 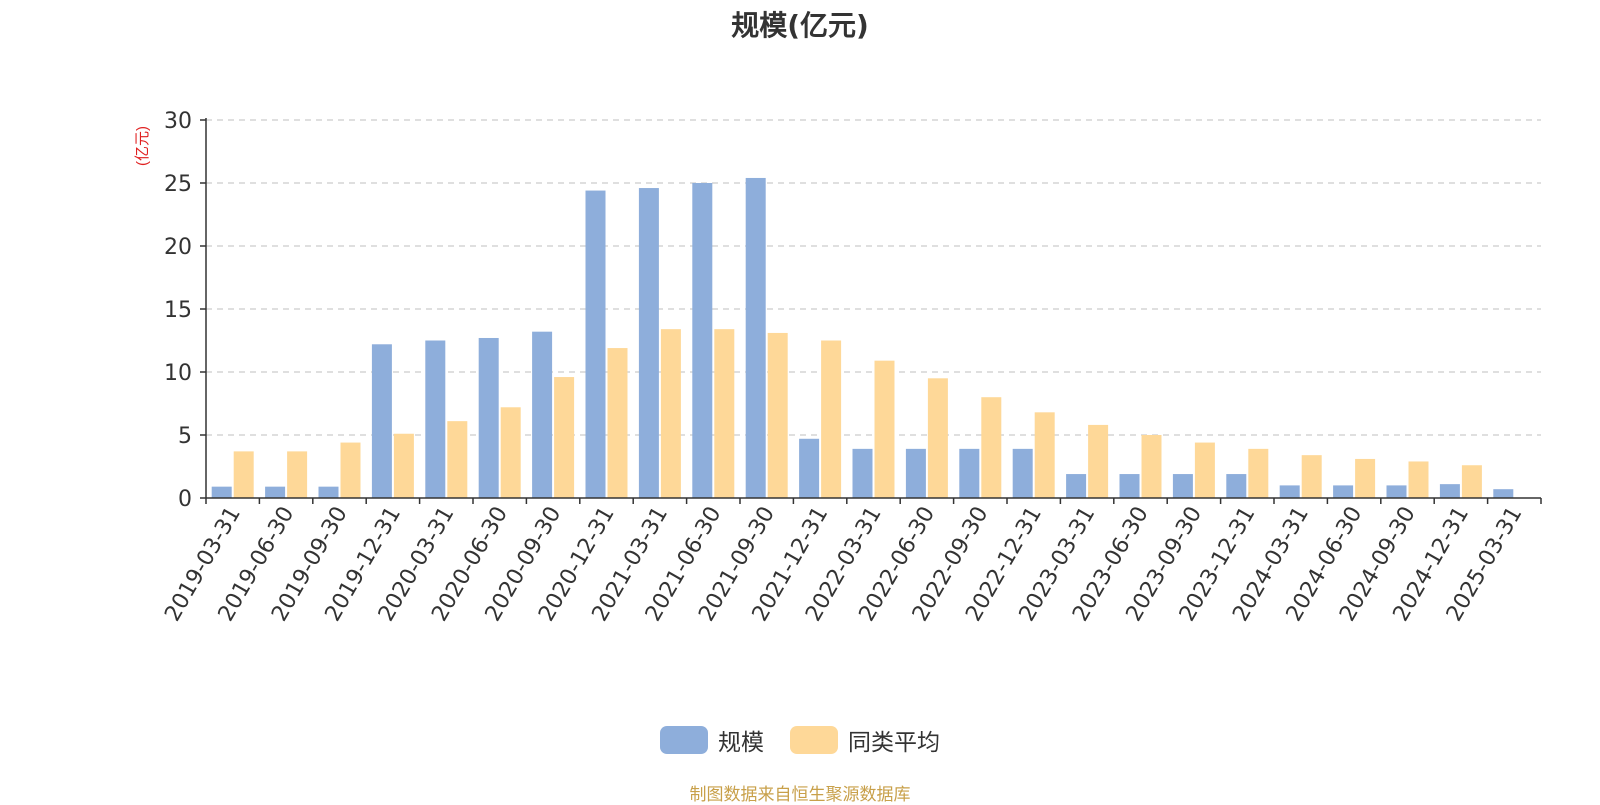 What do you see at coordinates (814, 740) in the screenshot?
I see `legend-swatch-peer-average` at bounding box center [814, 740].